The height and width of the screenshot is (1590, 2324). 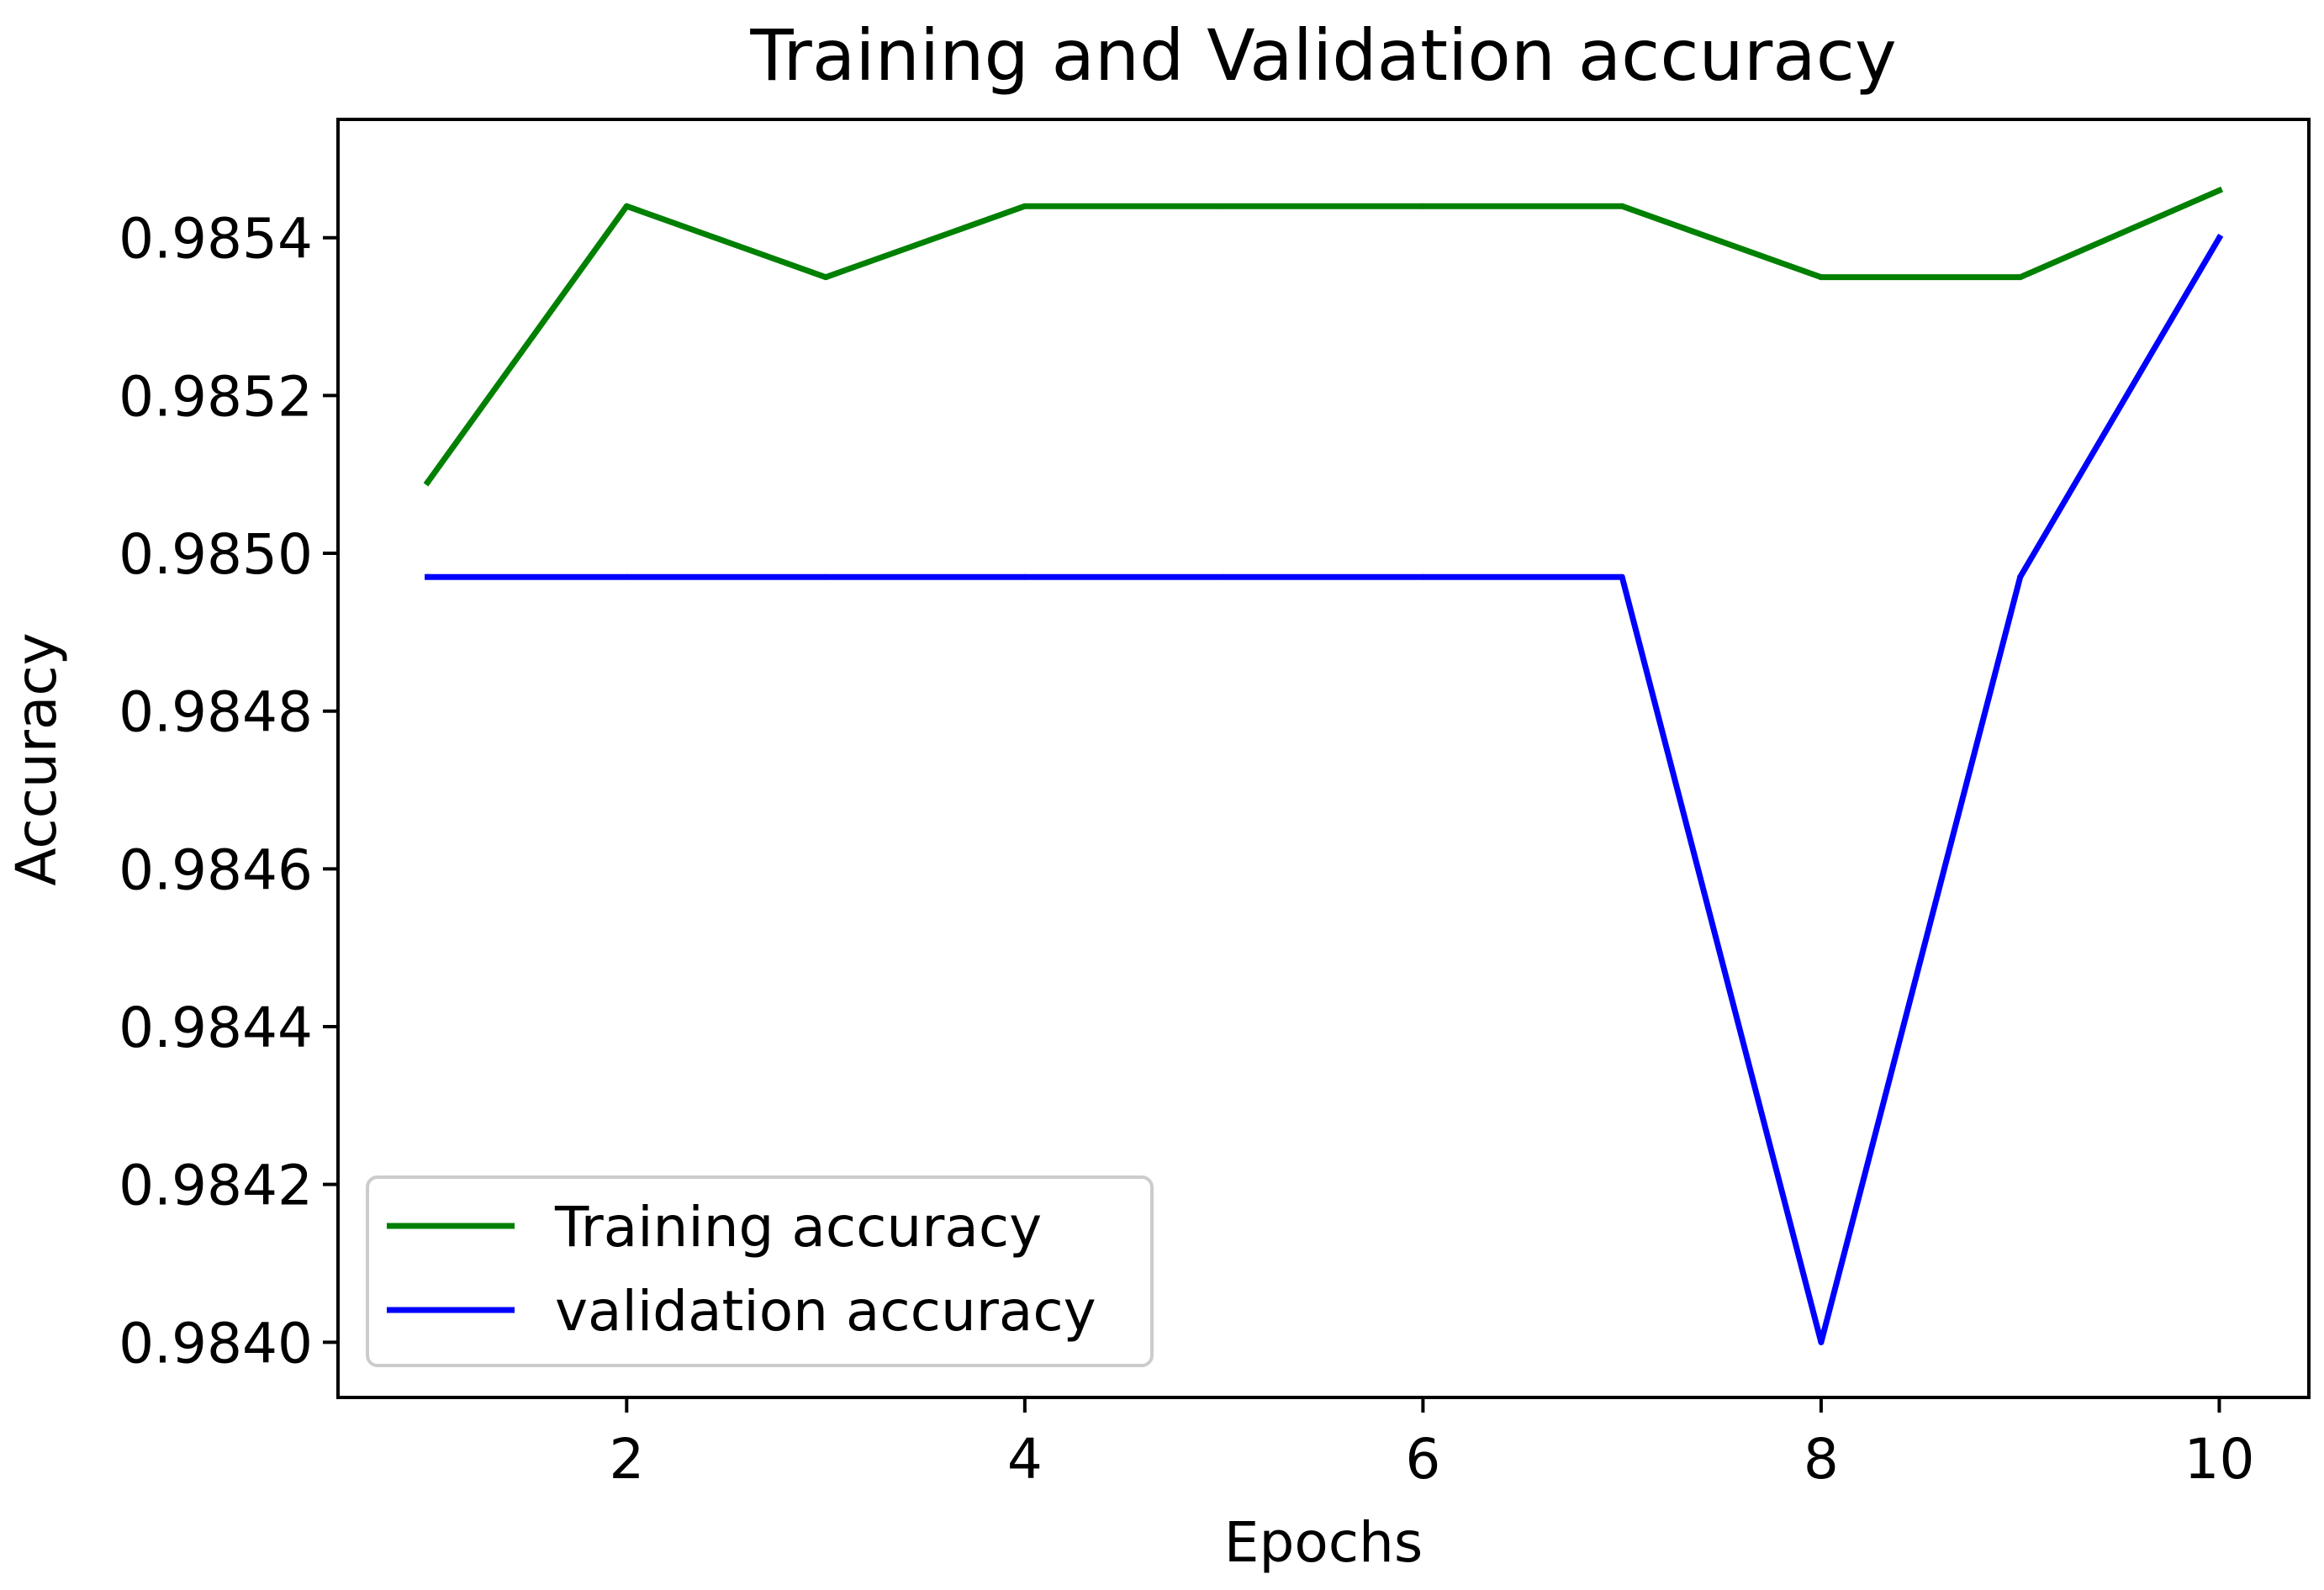 What do you see at coordinates (216, 554) in the screenshot?
I see `y-tick-label: 0.9850` at bounding box center [216, 554].